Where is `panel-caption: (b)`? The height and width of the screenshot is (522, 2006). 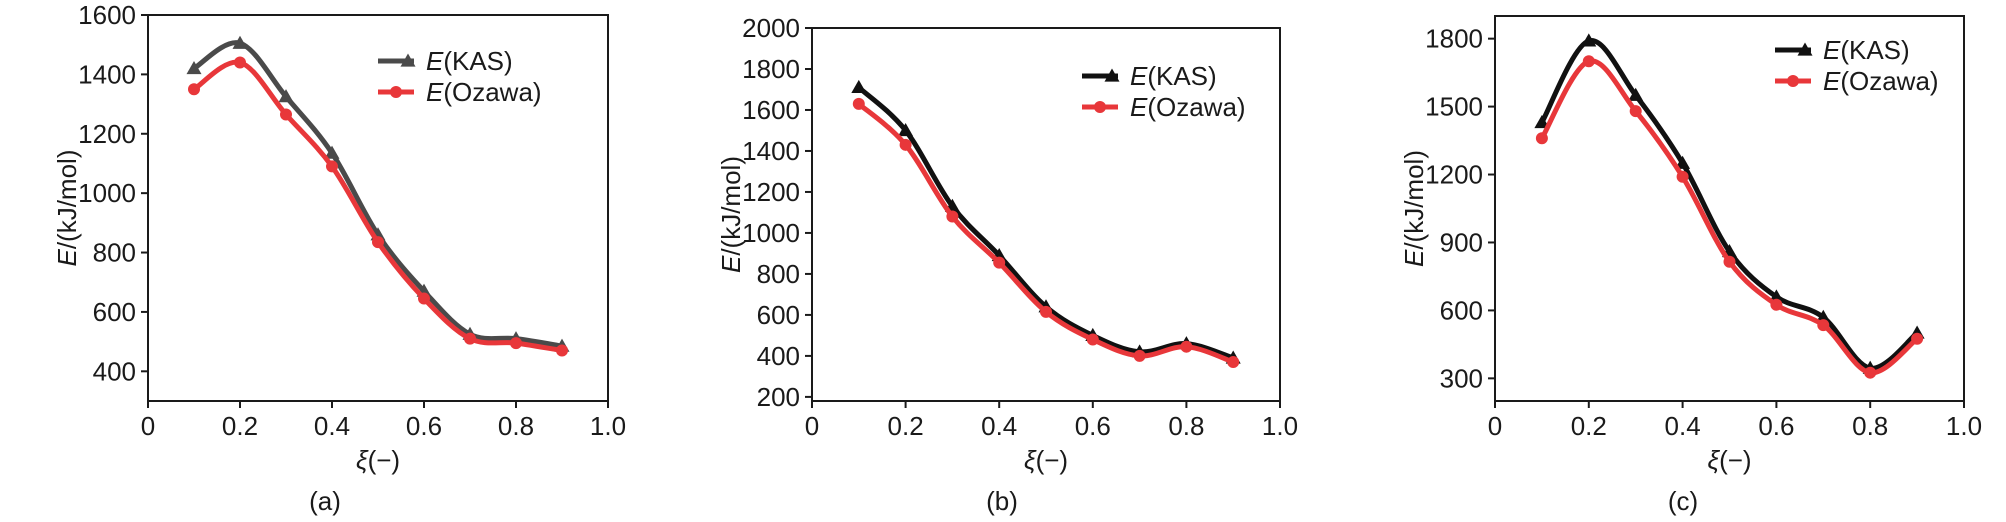
panel-caption: (b) is located at coordinates (1002, 501).